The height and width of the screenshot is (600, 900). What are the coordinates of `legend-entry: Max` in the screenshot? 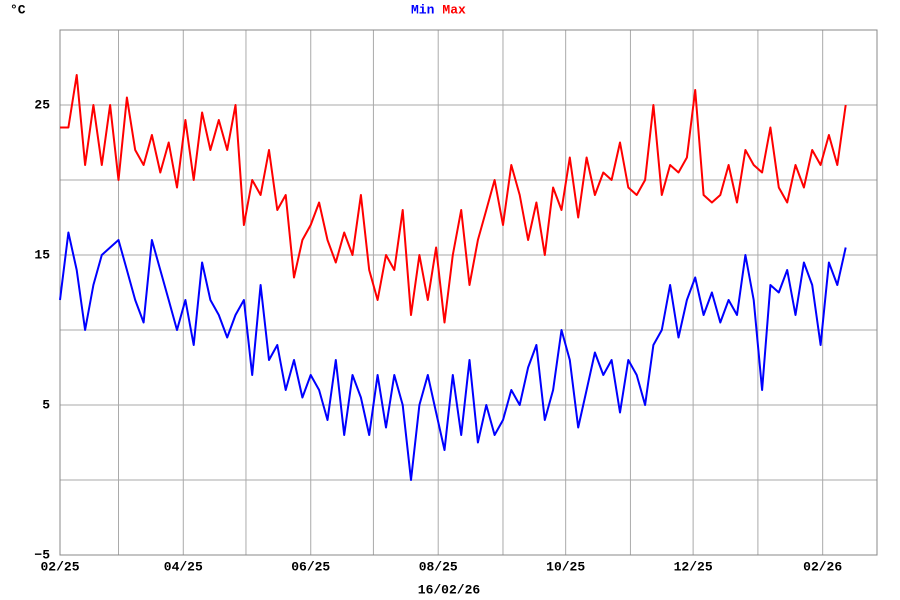 It's located at (454, 9).